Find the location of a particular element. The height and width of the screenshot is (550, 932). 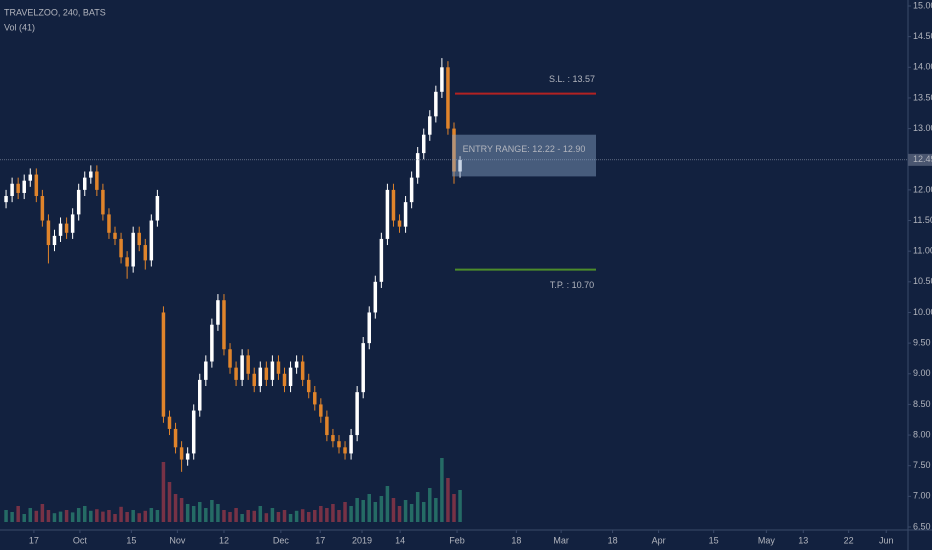

y-tick-label: 10.00 is located at coordinates (922, 312).